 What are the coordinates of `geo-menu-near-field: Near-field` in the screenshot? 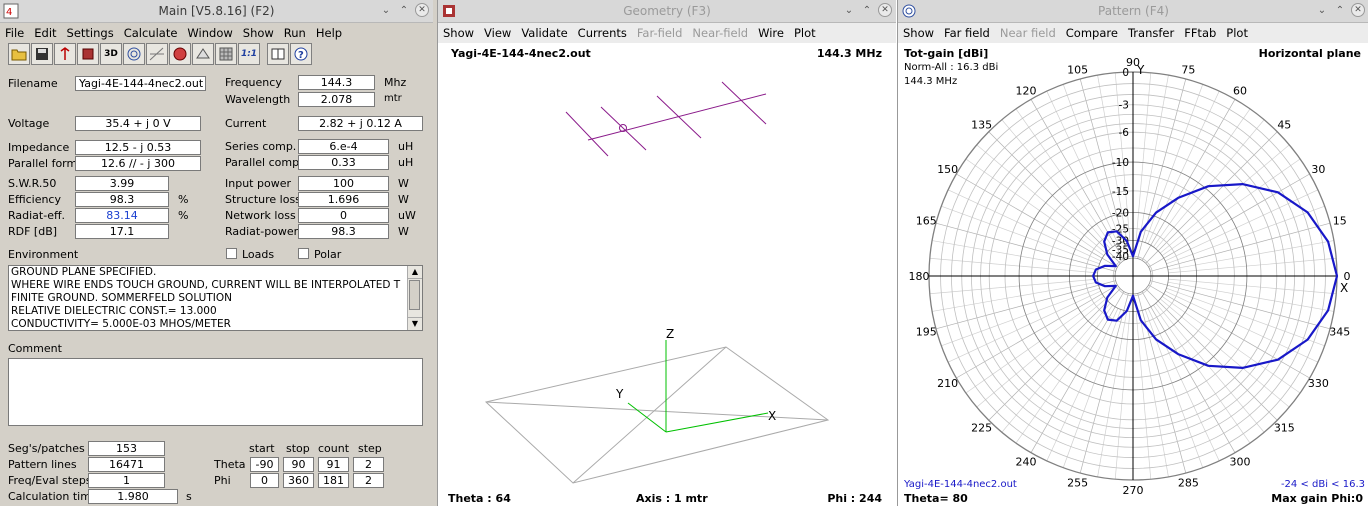 It's located at (720, 33).